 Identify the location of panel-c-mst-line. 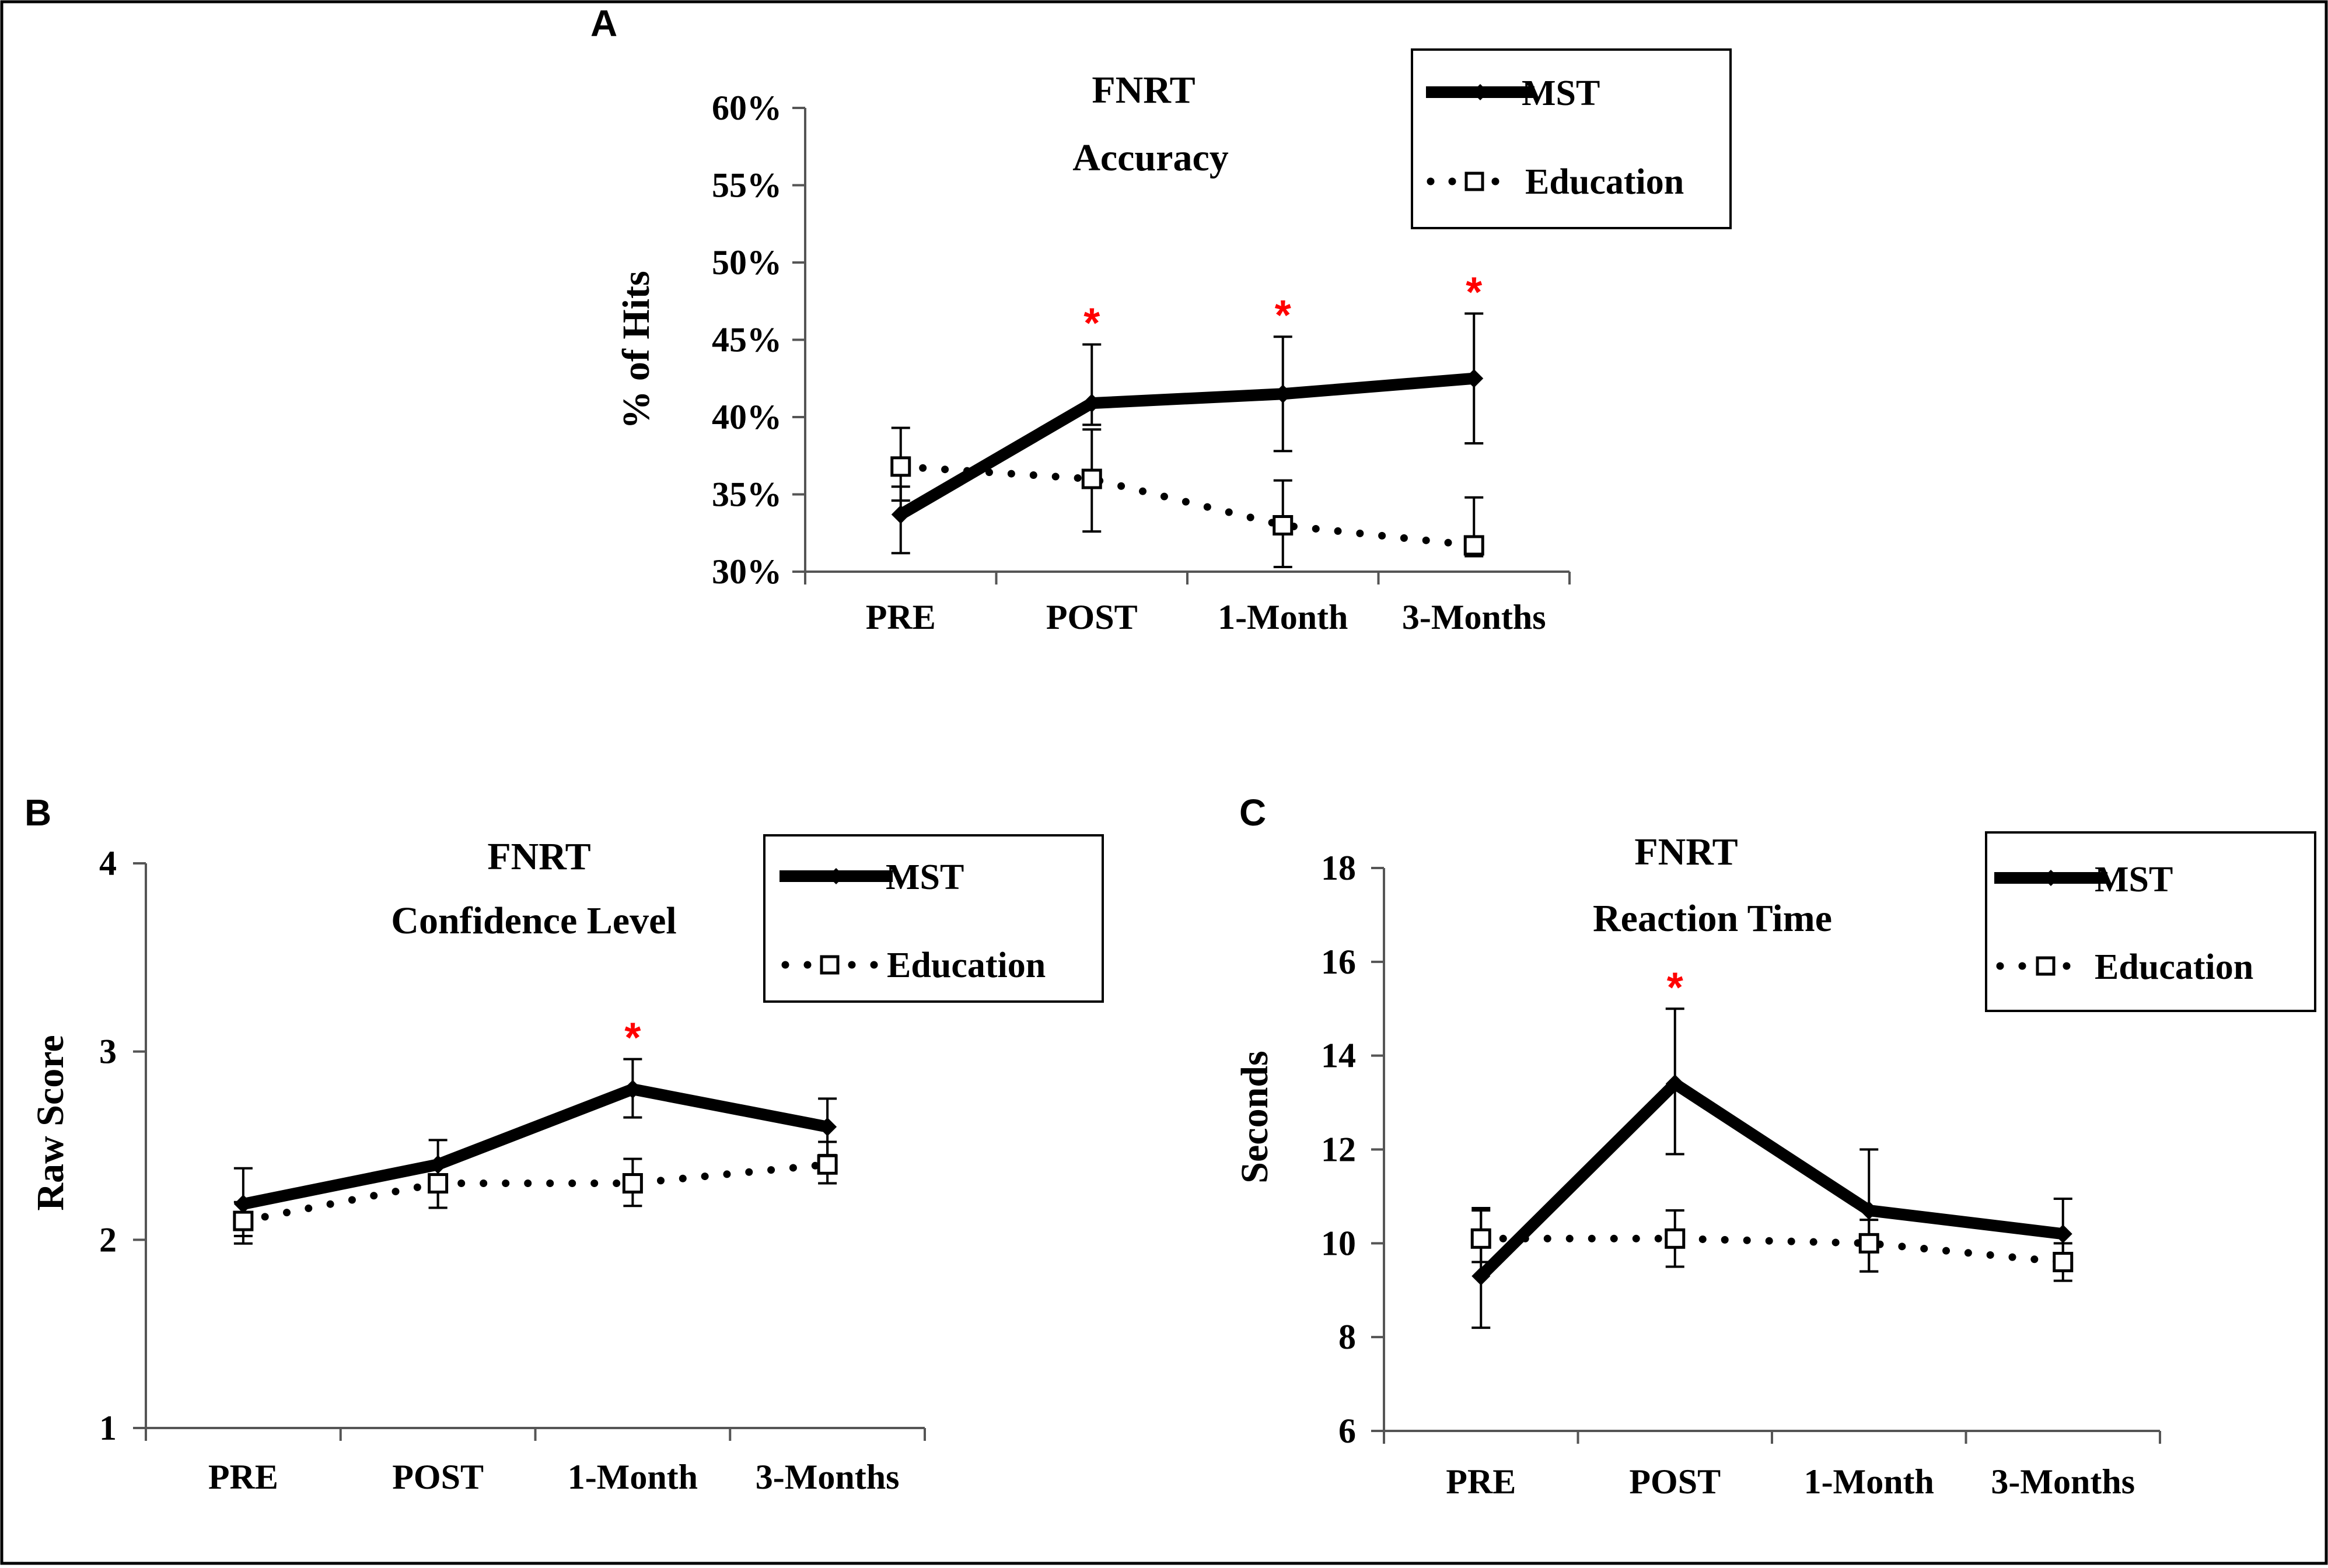
(1770, 1178).